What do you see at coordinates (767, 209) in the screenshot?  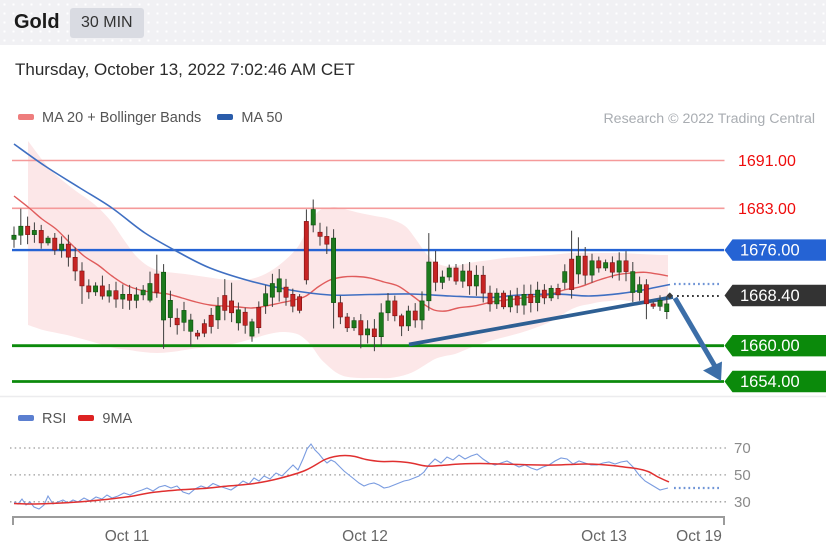 I see `svg-text: 1683.00` at bounding box center [767, 209].